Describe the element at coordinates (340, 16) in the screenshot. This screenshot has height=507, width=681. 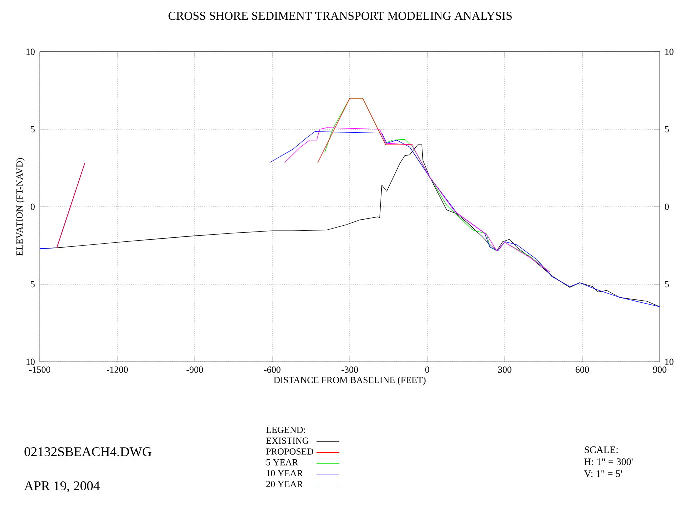
I see `chart-title: CROSS SHORE SEDIMENT TRANSPORT MODELING ANALYSIS` at that location.